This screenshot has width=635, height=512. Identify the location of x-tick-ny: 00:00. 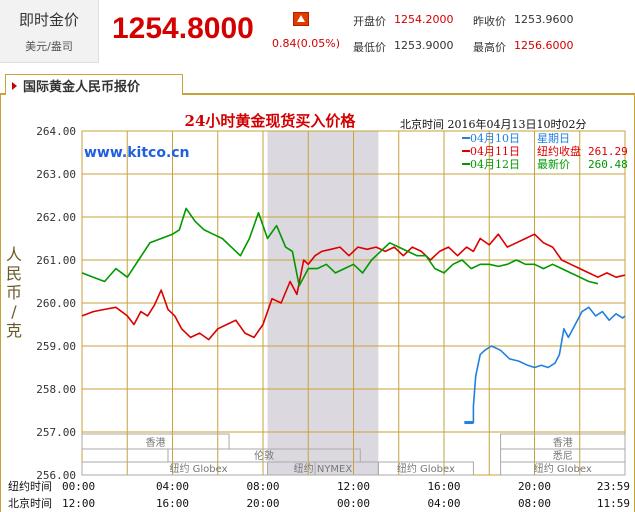
(78, 486).